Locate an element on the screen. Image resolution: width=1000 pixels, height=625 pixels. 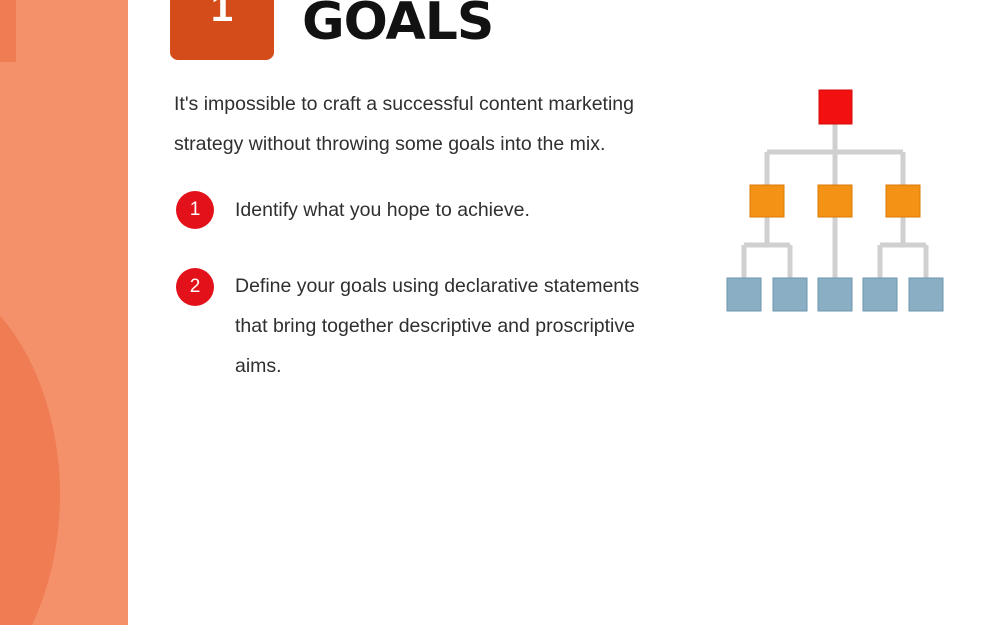
org-node-top is located at coordinates (835, 107).